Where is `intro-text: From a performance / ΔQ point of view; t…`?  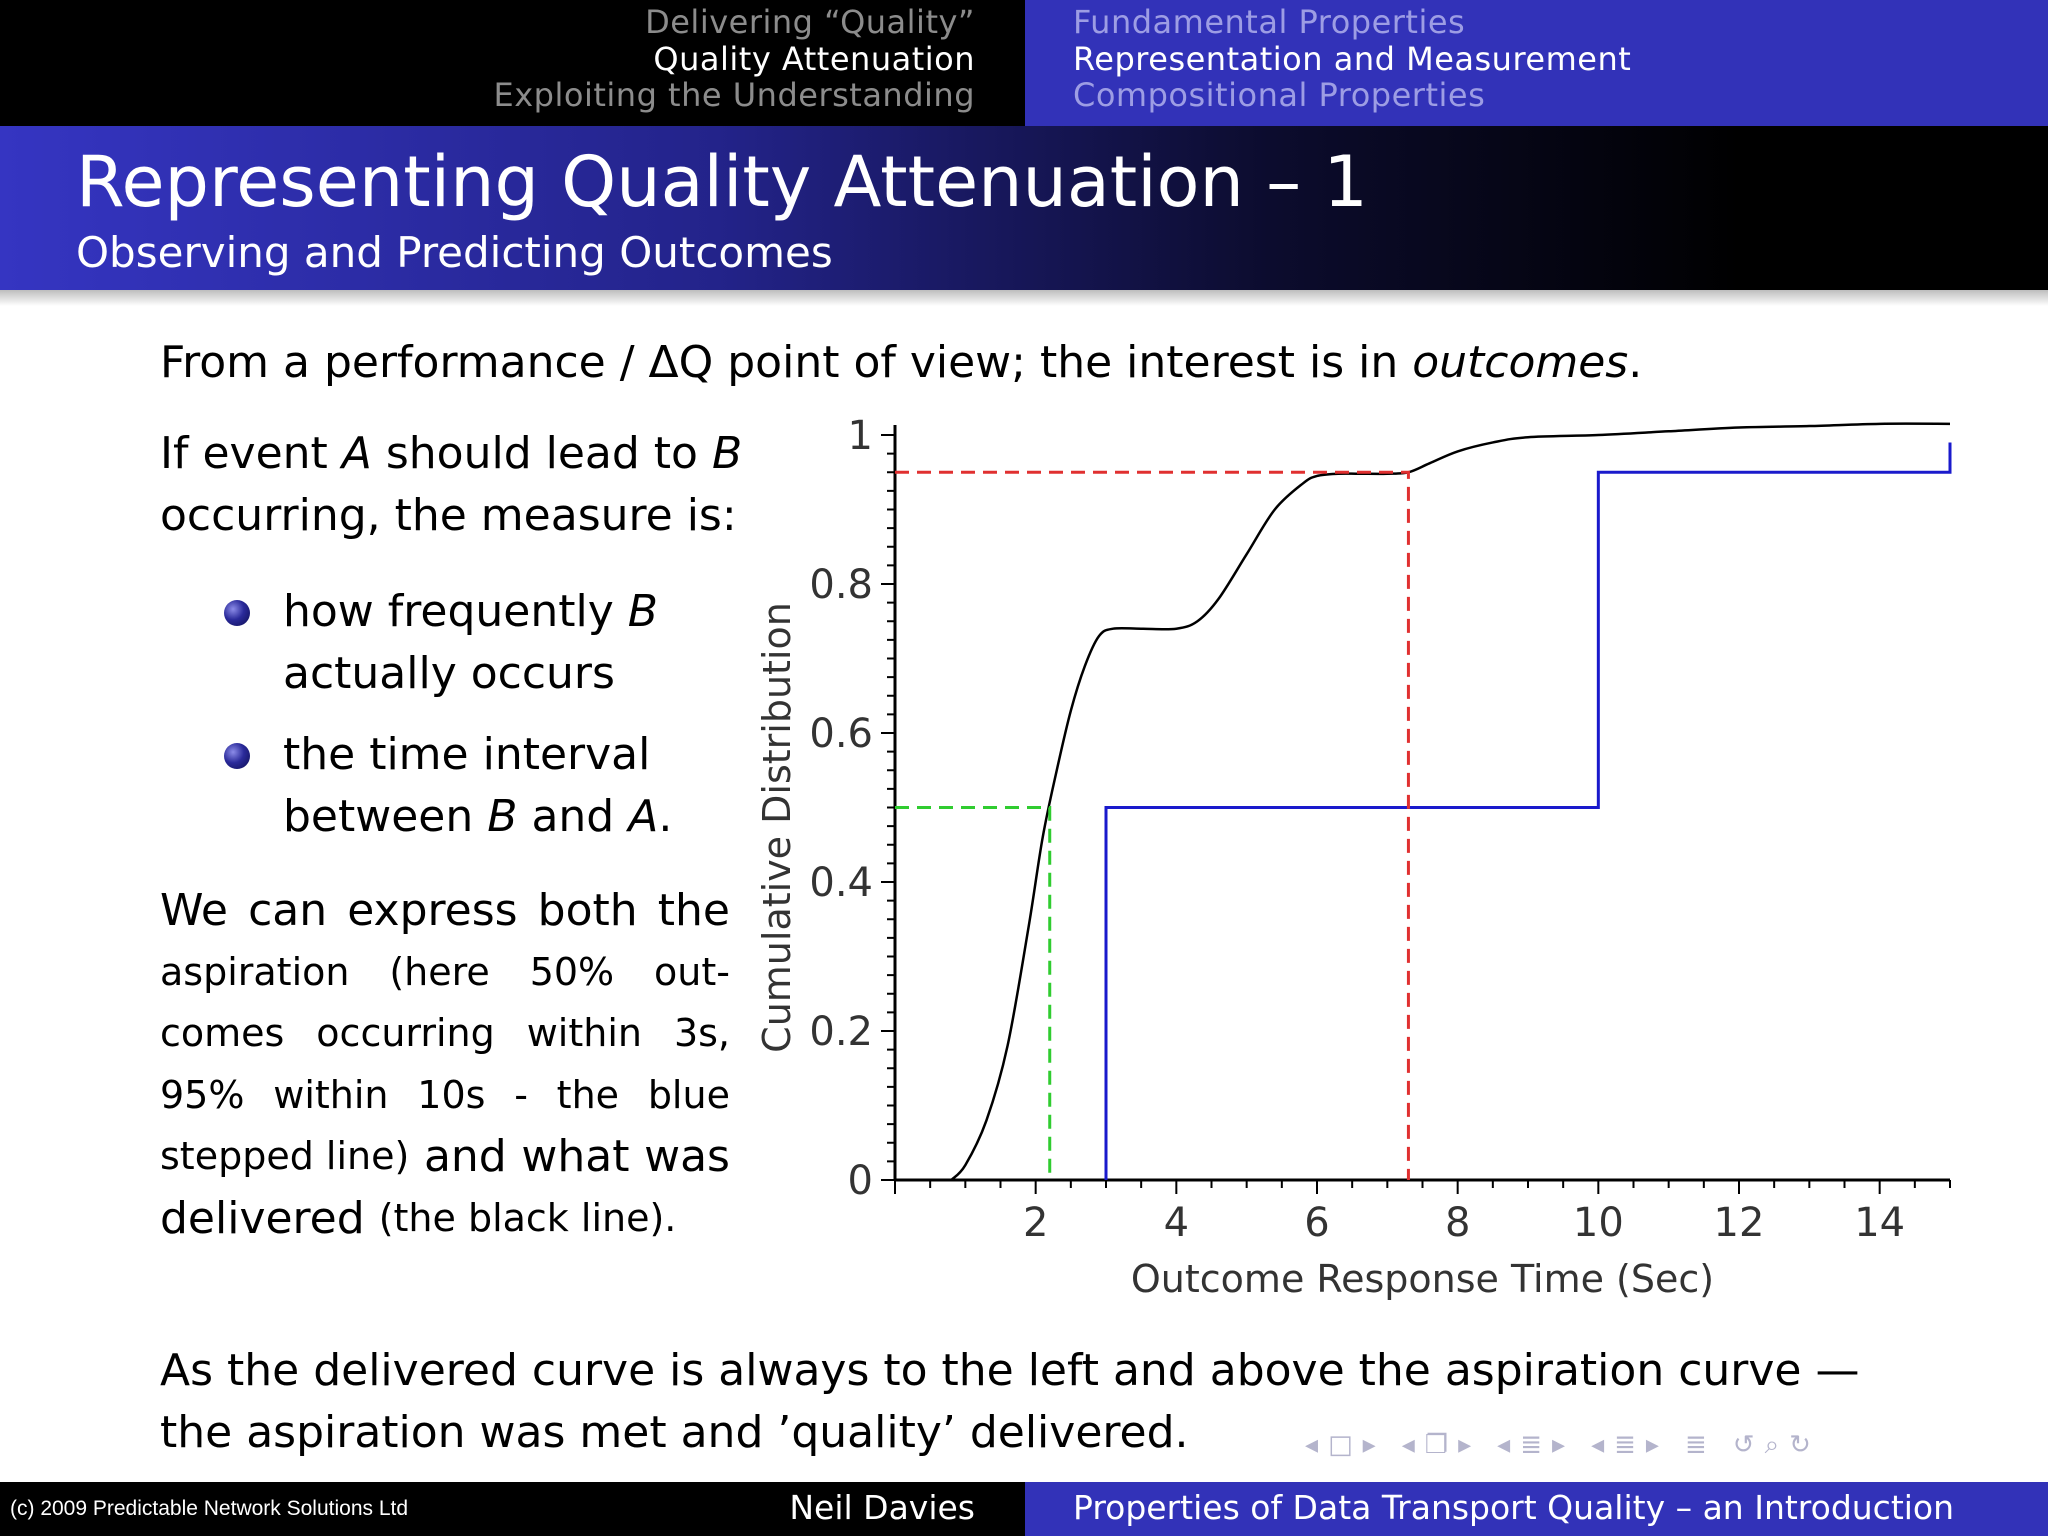
intro-text: From a performance / ΔQ point of view; t… is located at coordinates (901, 363).